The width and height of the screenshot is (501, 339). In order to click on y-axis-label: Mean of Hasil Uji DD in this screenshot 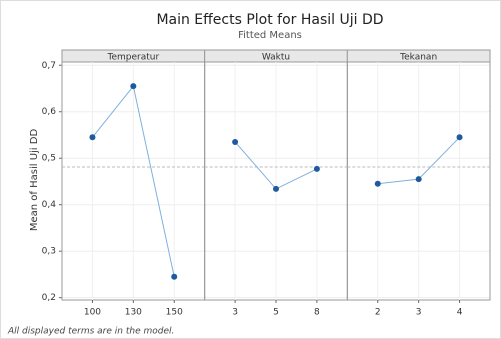, I will do `click(34, 180)`.